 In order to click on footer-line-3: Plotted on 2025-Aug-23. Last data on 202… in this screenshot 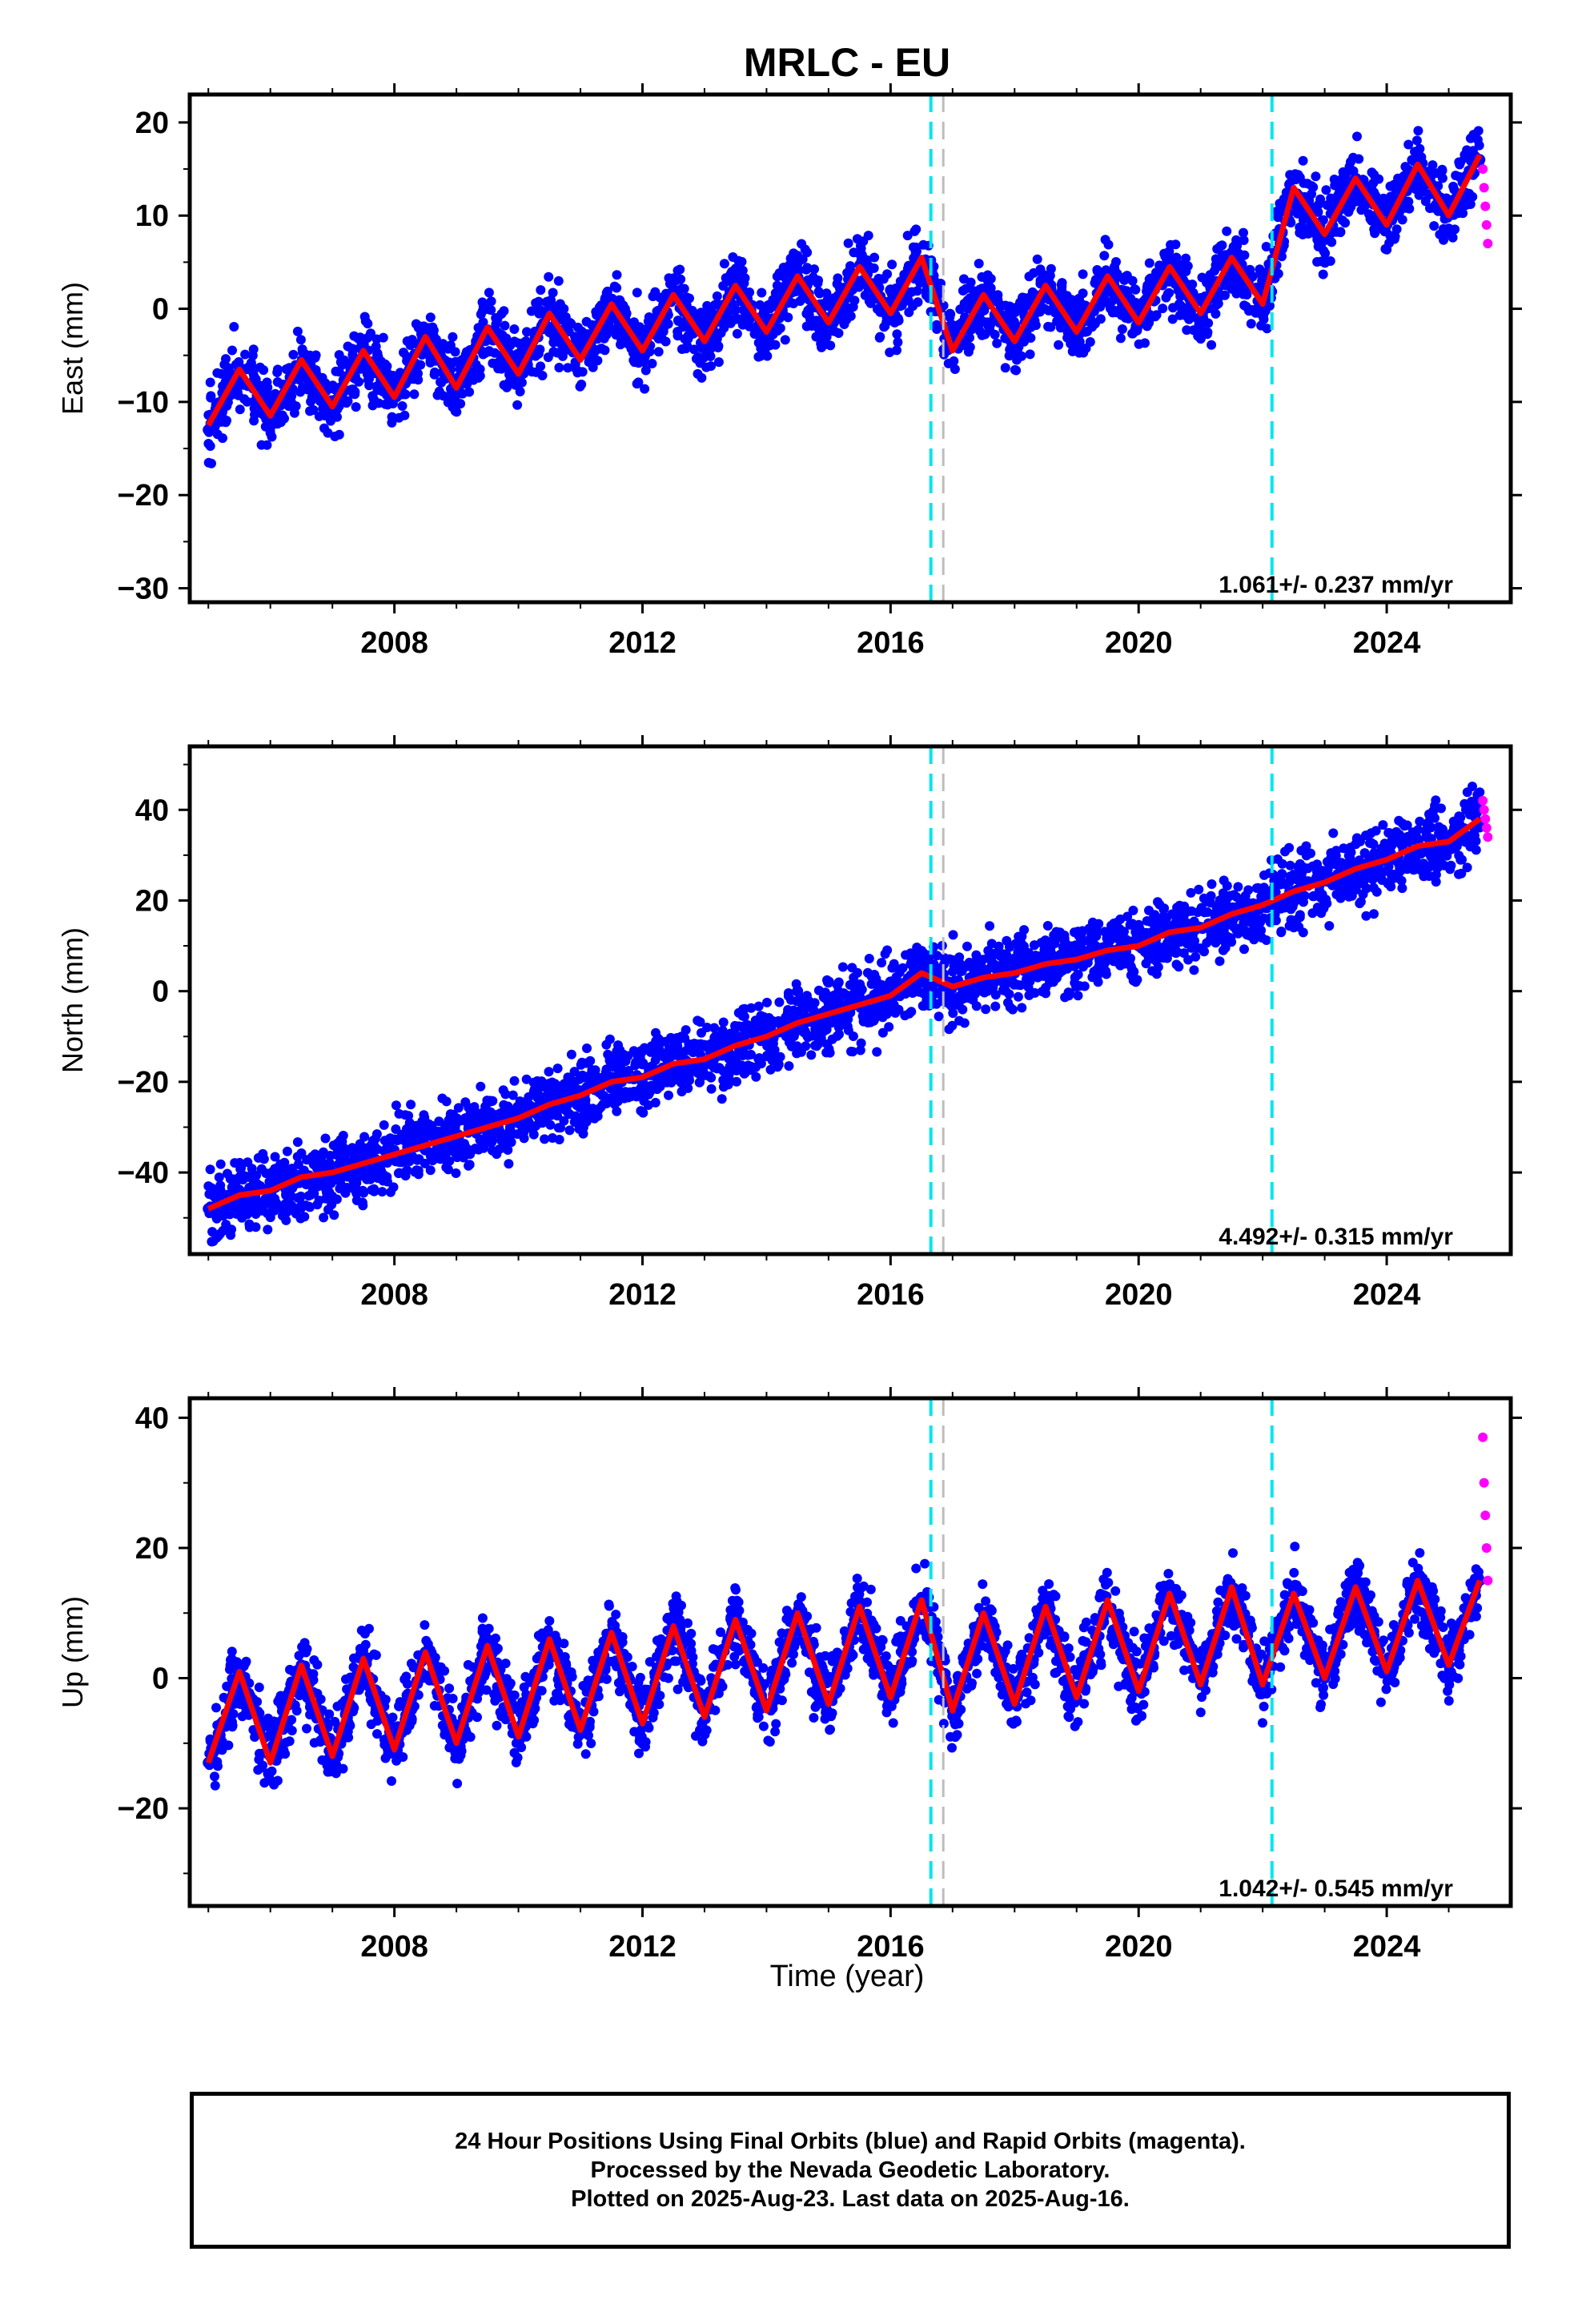, I will do `click(850, 2199)`.